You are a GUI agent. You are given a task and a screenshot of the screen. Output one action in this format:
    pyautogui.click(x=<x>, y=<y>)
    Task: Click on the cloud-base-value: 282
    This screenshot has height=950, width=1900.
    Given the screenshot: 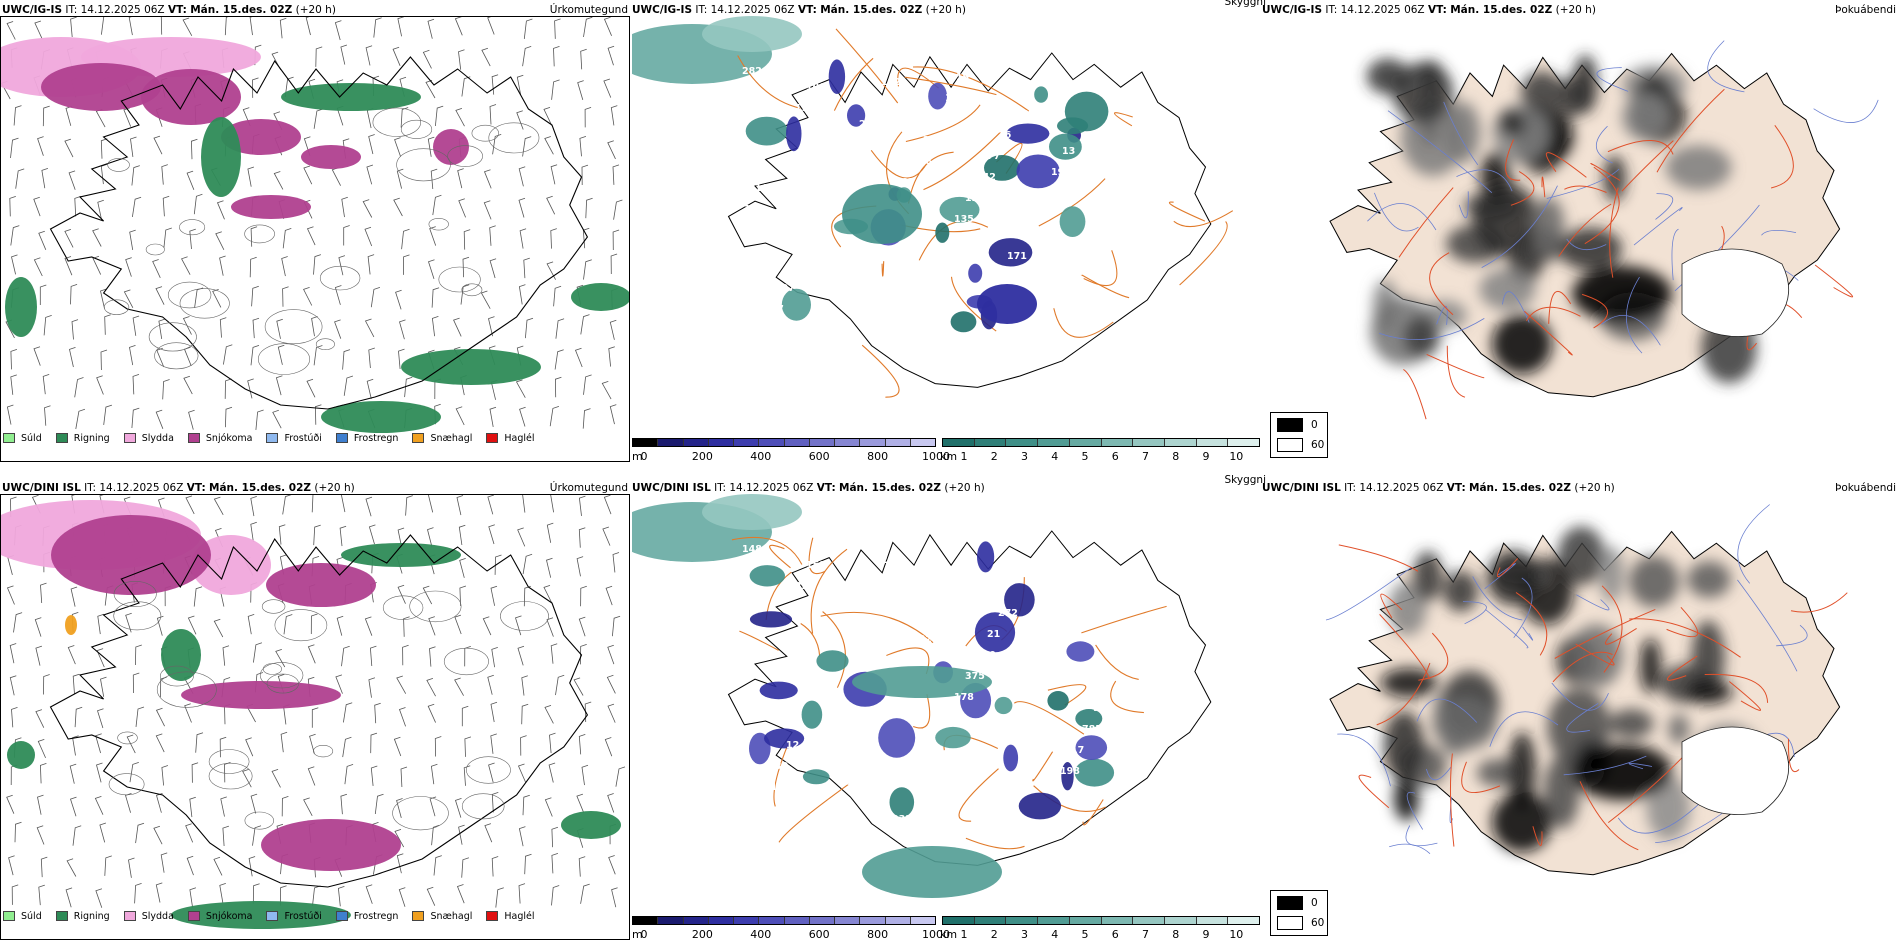 What is the action you would take?
    pyautogui.click(x=752, y=71)
    